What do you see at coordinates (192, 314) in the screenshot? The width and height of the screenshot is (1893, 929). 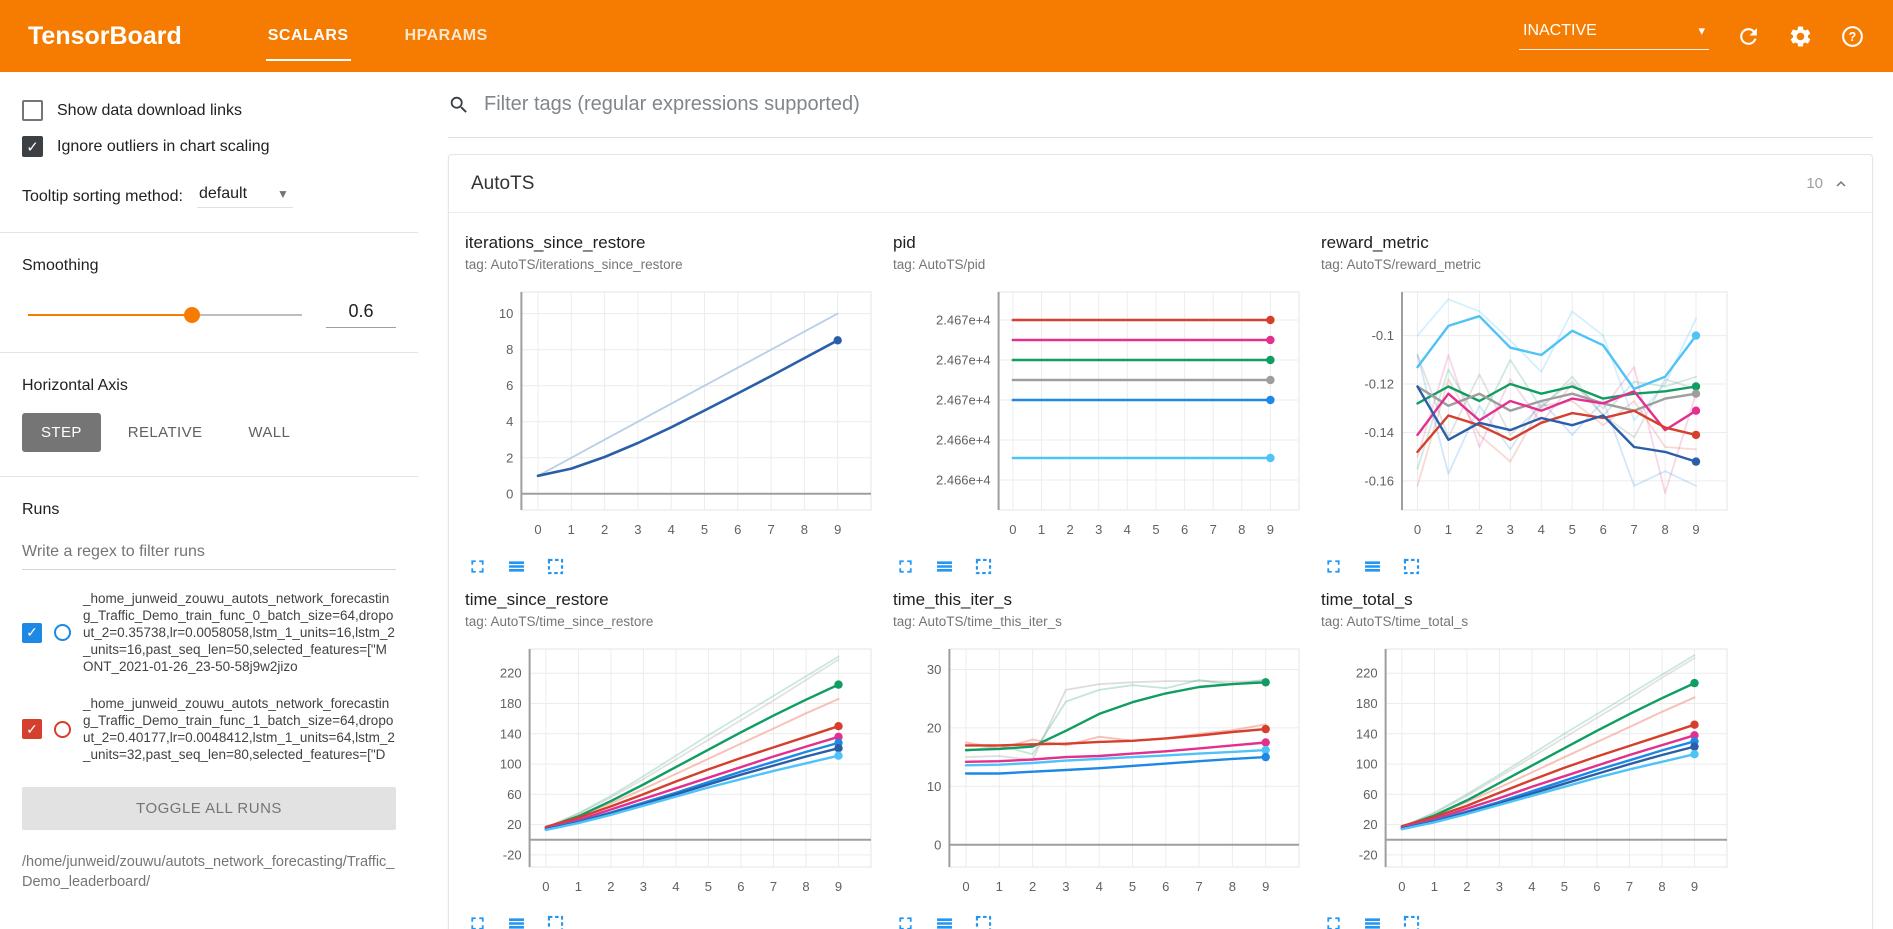 I see `smoothing-slider-knob` at bounding box center [192, 314].